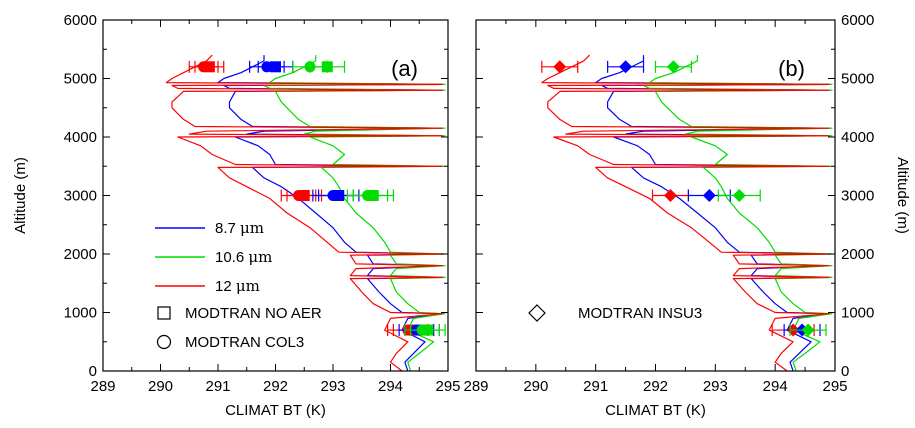 This screenshot has width=915, height=428. I want to click on legend: MODTRAN INSU3, so click(615, 313).